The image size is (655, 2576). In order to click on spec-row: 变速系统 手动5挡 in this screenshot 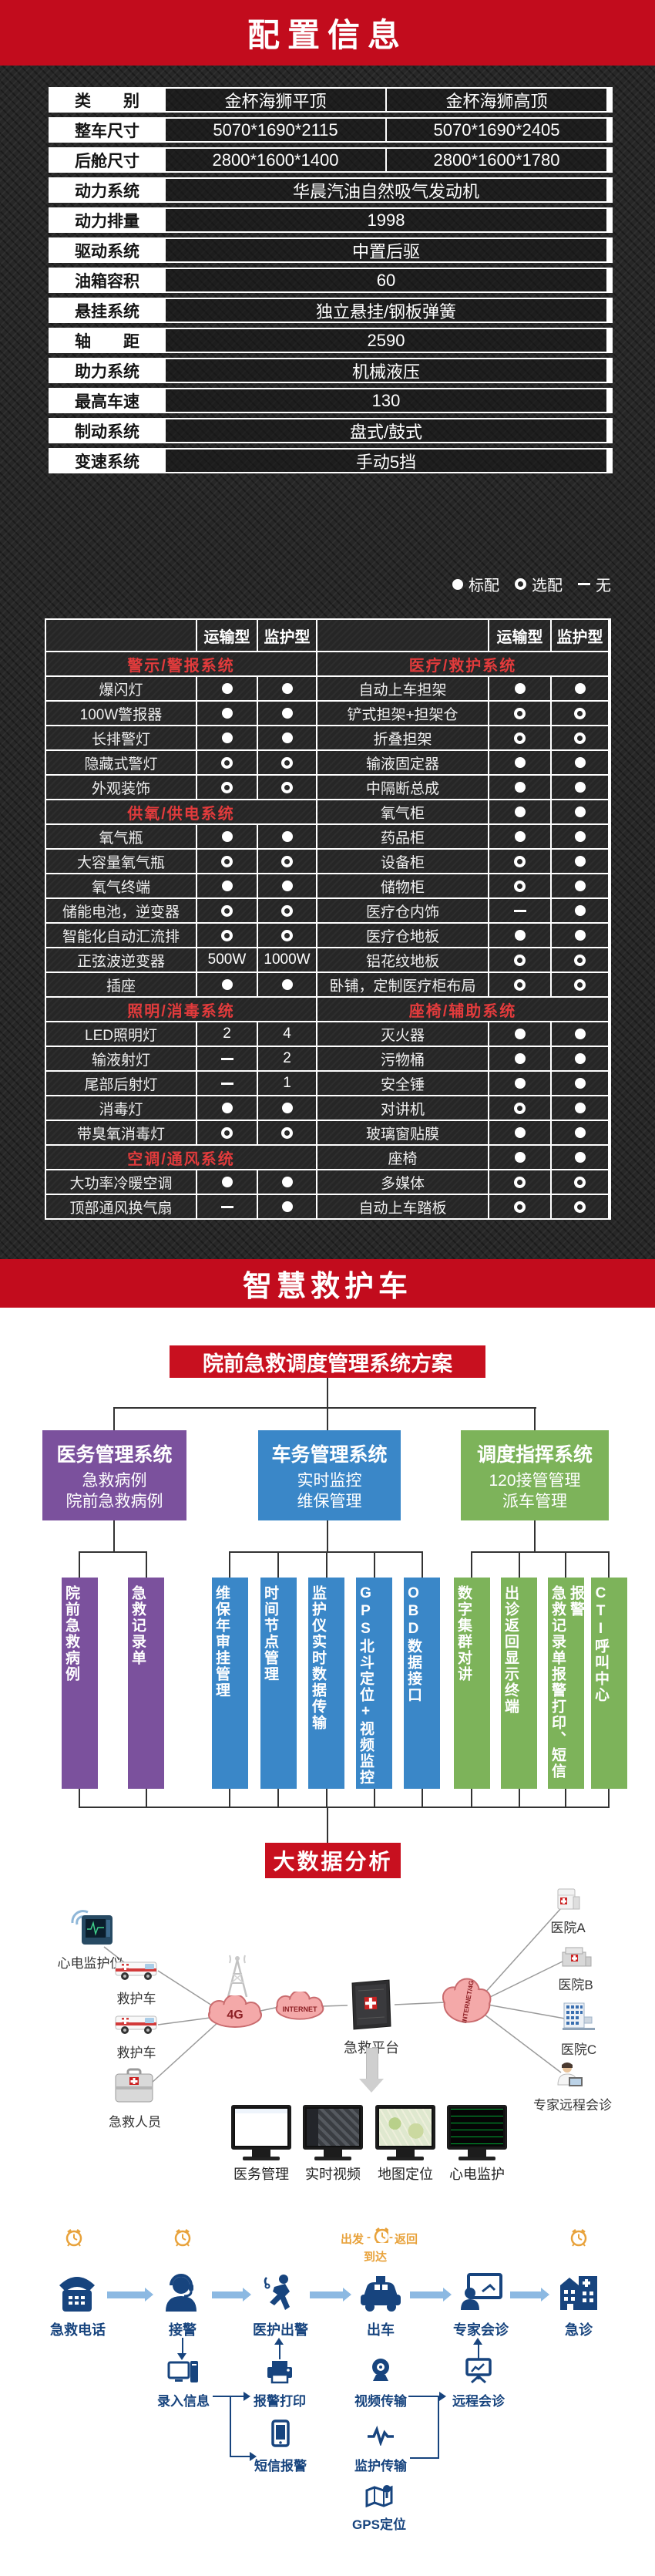, I will do `click(331, 461)`.